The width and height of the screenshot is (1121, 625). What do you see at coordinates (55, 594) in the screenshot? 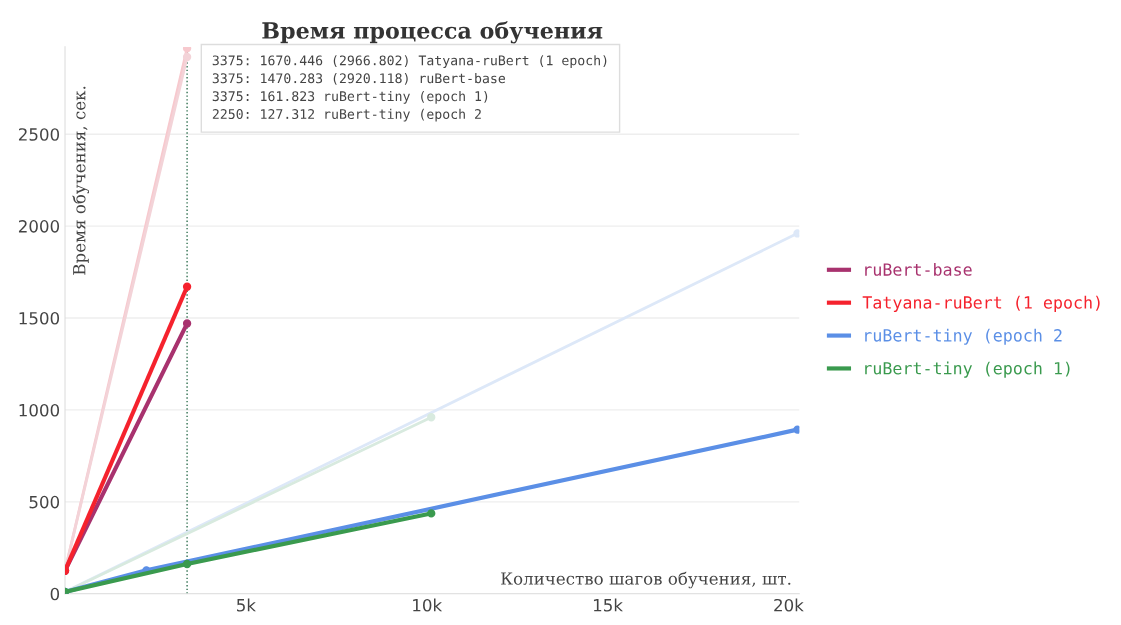
I see `y-tick-label: 0` at bounding box center [55, 594].